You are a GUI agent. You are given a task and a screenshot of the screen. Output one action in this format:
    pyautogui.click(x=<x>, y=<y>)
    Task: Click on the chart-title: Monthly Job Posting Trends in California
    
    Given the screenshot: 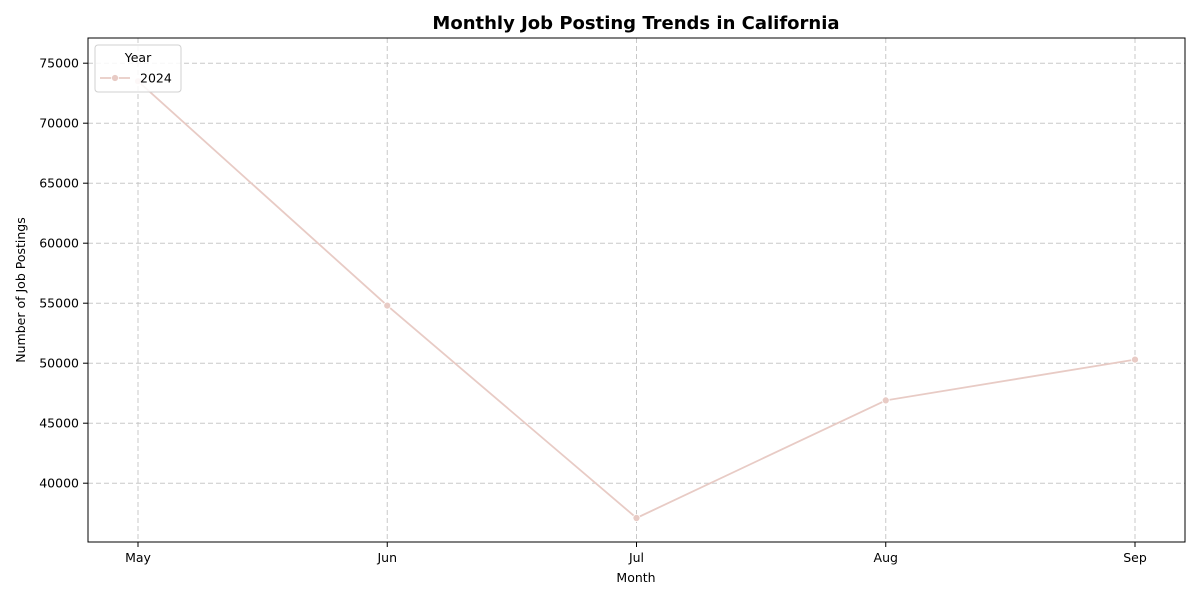 What is the action you would take?
    pyautogui.click(x=635, y=23)
    